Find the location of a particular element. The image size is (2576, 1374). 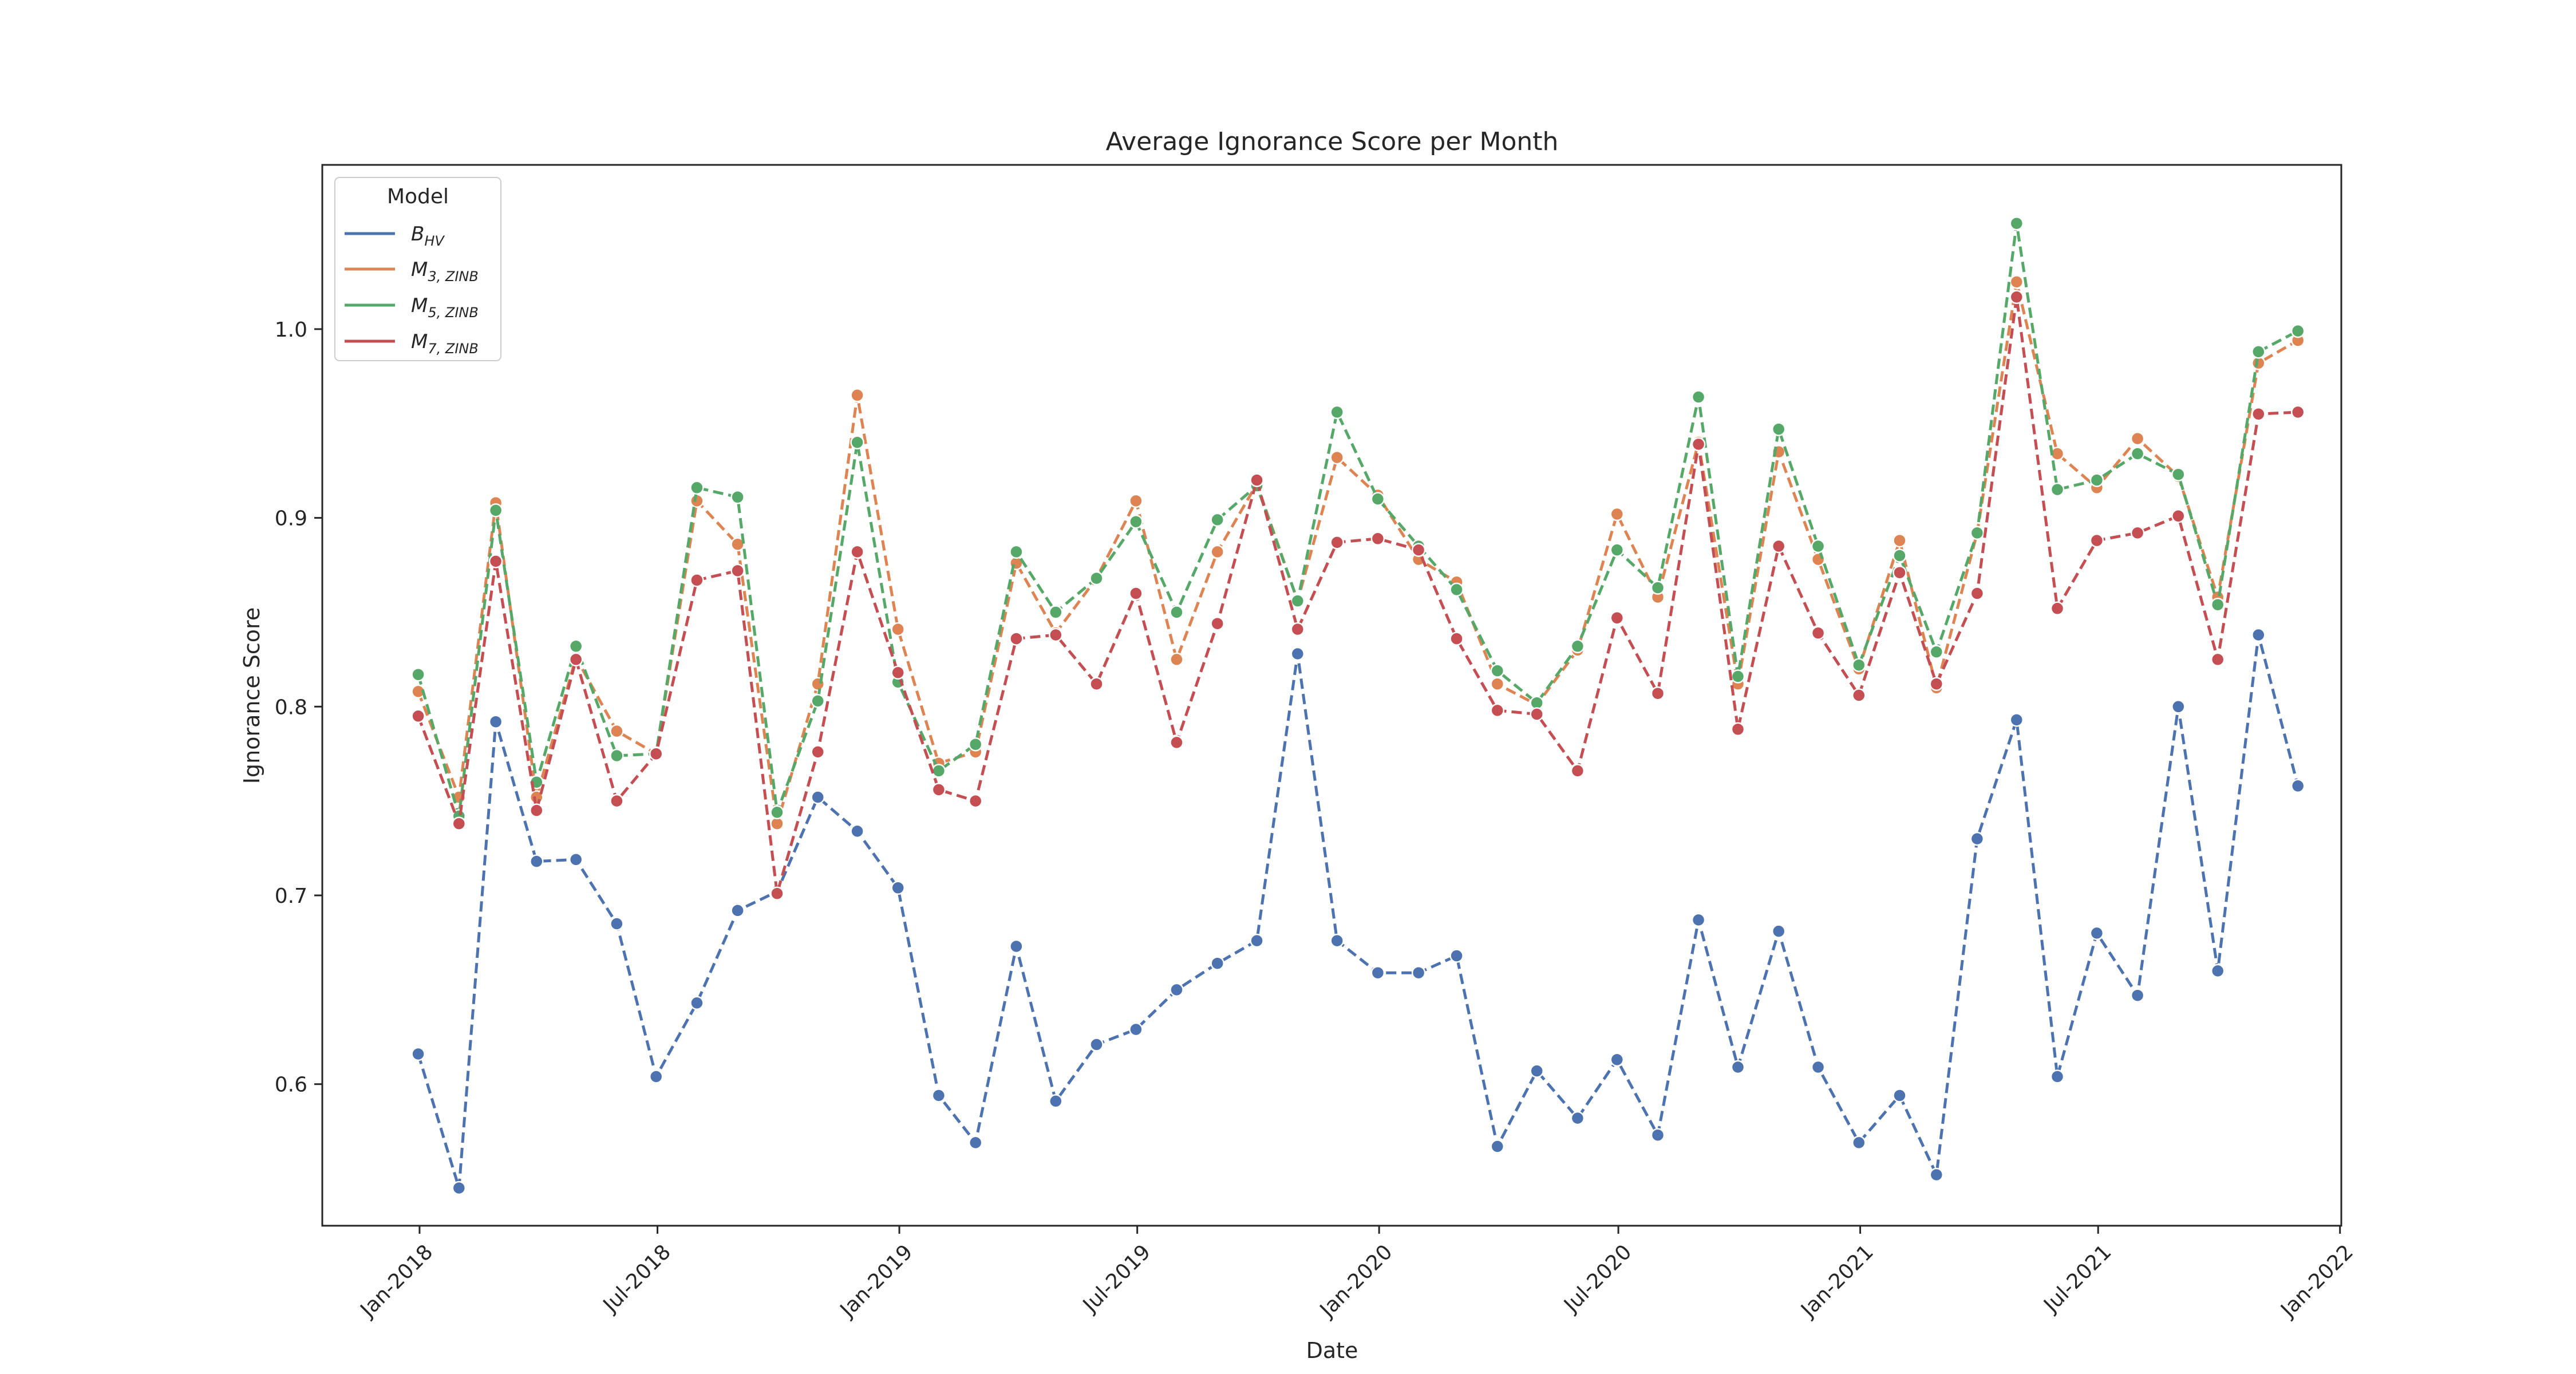

legend-label-1: M is located at coordinates (419, 269).